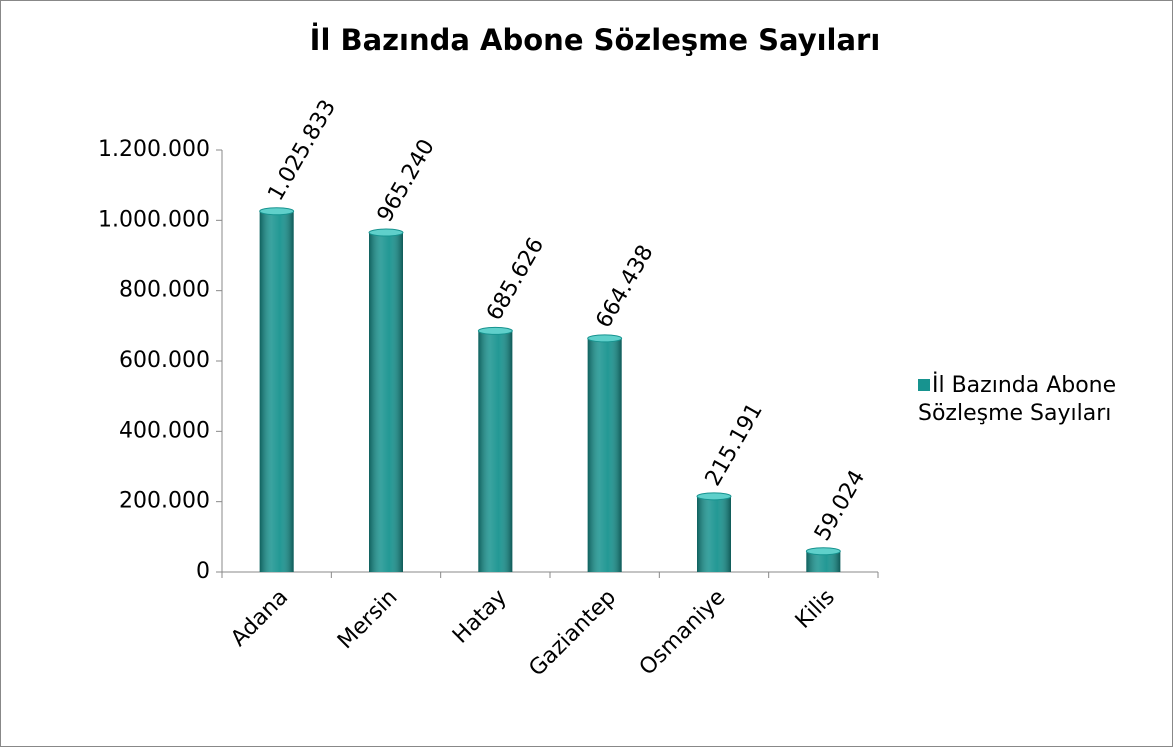 Image resolution: width=1173 pixels, height=747 pixels. I want to click on chart-title: İl Bazında Abone Sözleşme Sayıları, so click(595, 40).